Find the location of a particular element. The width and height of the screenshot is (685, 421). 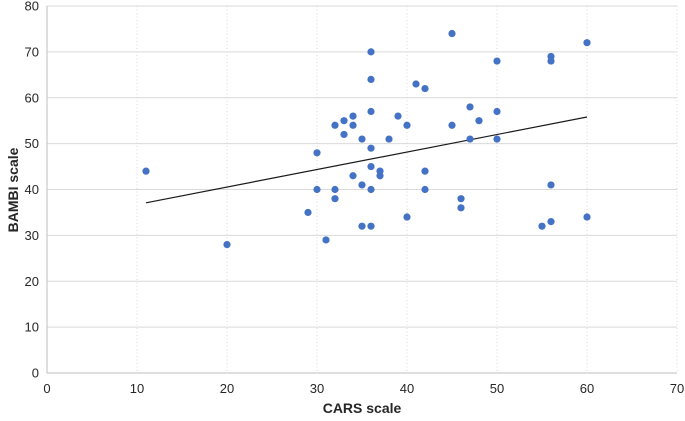

y-tick-label: 20 is located at coordinates (32, 281).